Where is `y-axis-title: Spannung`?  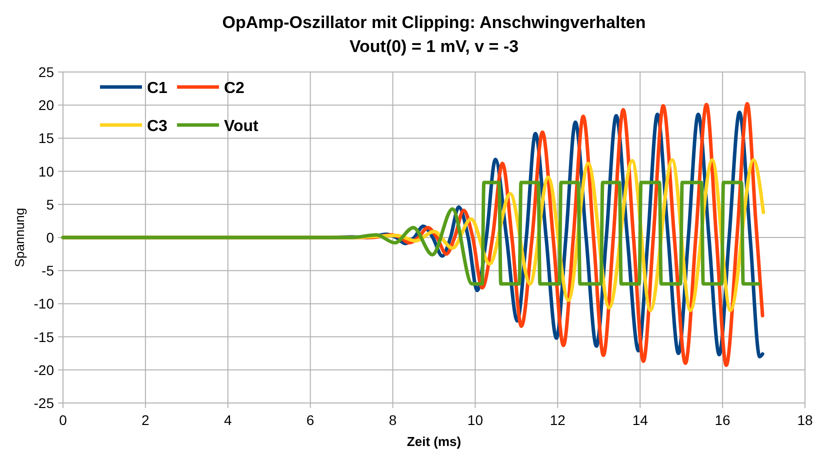
y-axis-title: Spannung is located at coordinates (19, 238).